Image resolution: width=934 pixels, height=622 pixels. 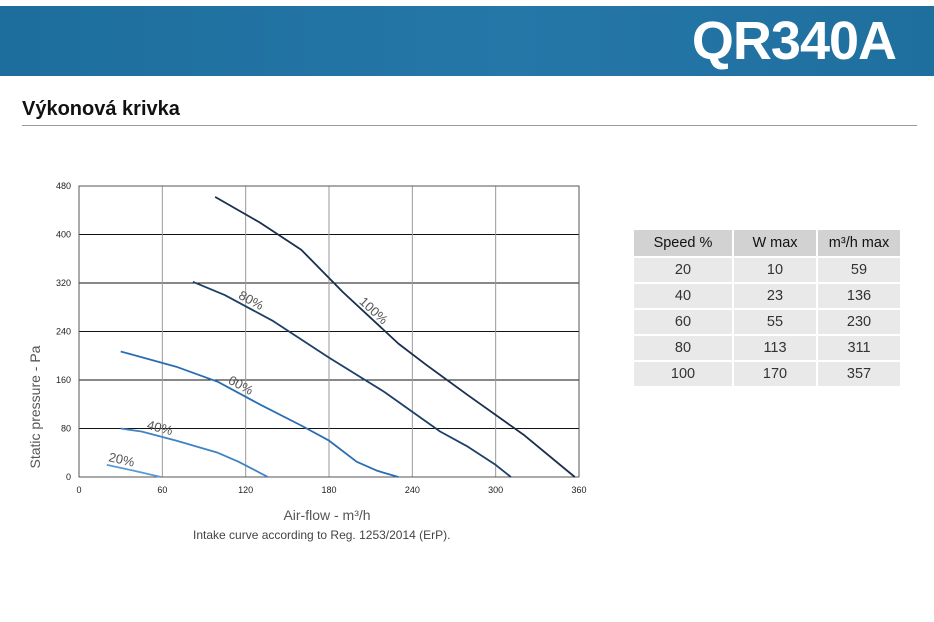 What do you see at coordinates (684, 375) in the screenshot?
I see `table-cell: 100` at bounding box center [684, 375].